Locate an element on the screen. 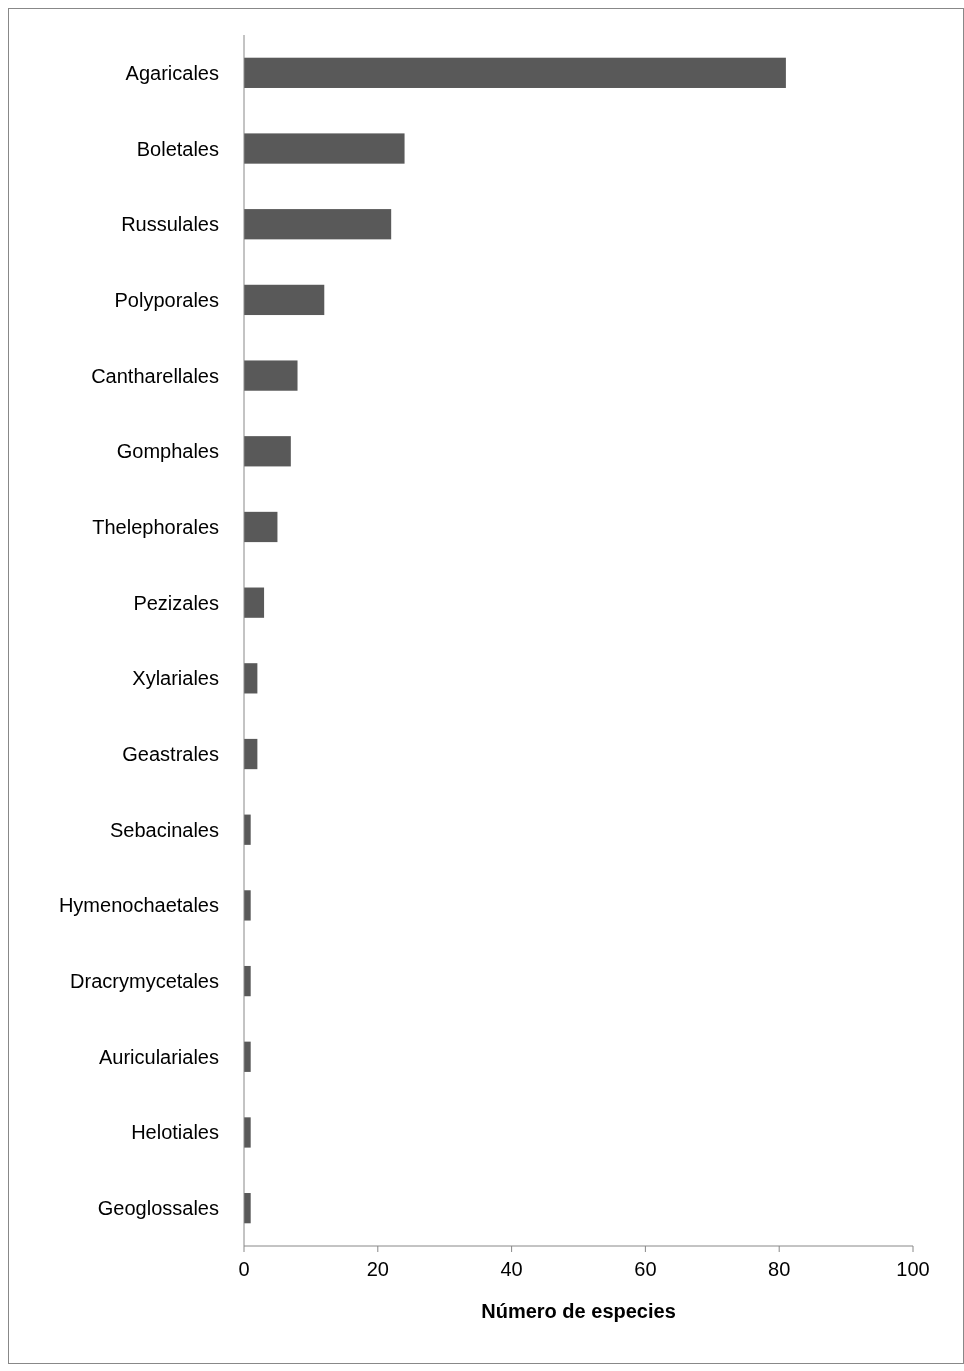  y-tick-label: Boletales is located at coordinates (177, 148).